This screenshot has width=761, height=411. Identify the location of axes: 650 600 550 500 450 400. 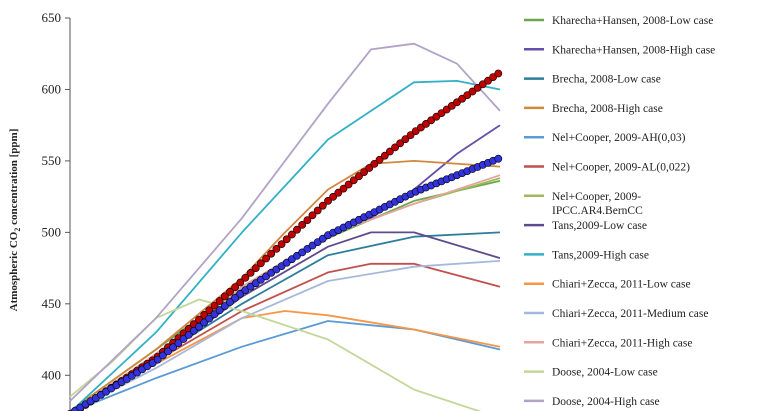
(56, 210).